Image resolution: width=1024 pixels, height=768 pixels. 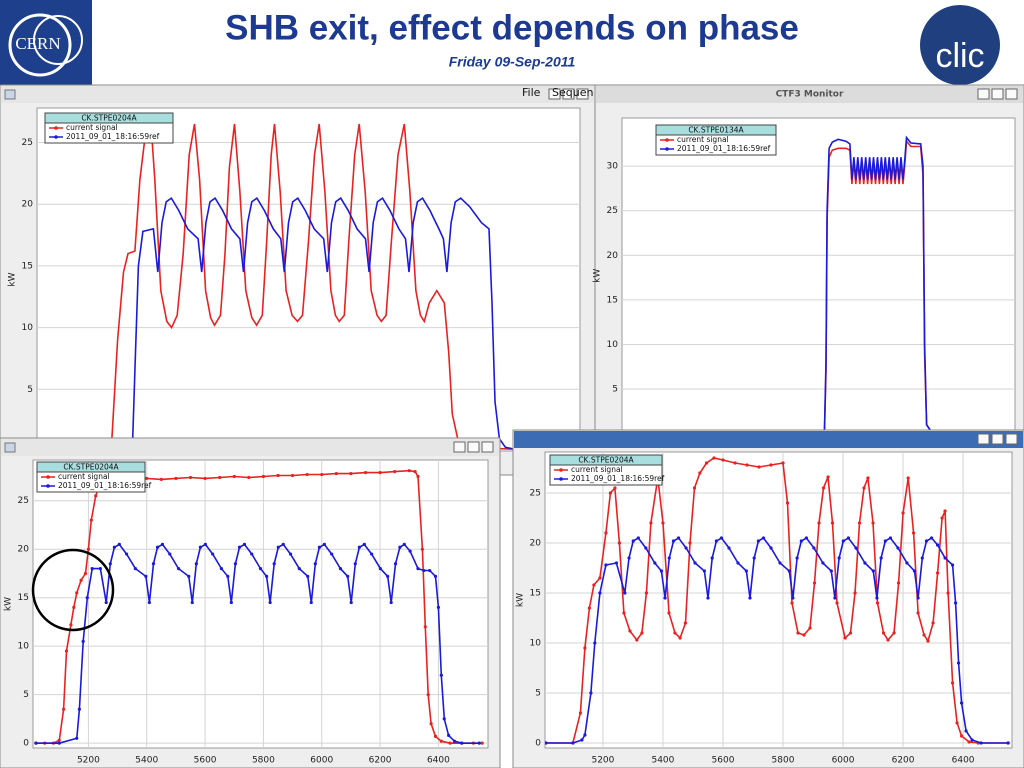 What do you see at coordinates (521, 600) in the screenshot?
I see `y-axis-label: kW` at bounding box center [521, 600].